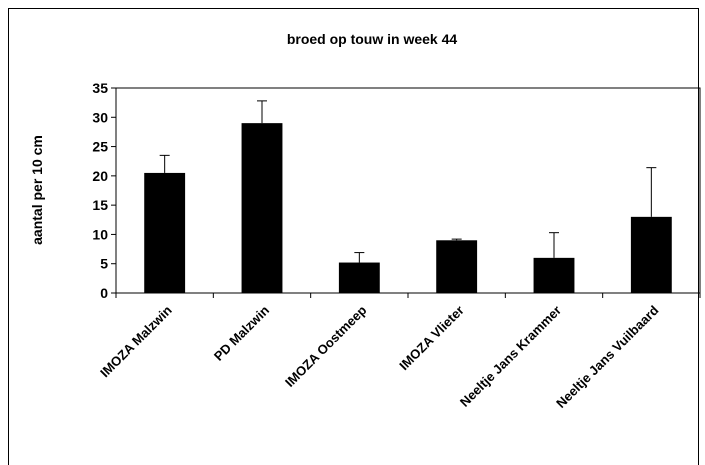  I want to click on x-tick-label: Neeltje Jans Krammer, so click(510, 356).